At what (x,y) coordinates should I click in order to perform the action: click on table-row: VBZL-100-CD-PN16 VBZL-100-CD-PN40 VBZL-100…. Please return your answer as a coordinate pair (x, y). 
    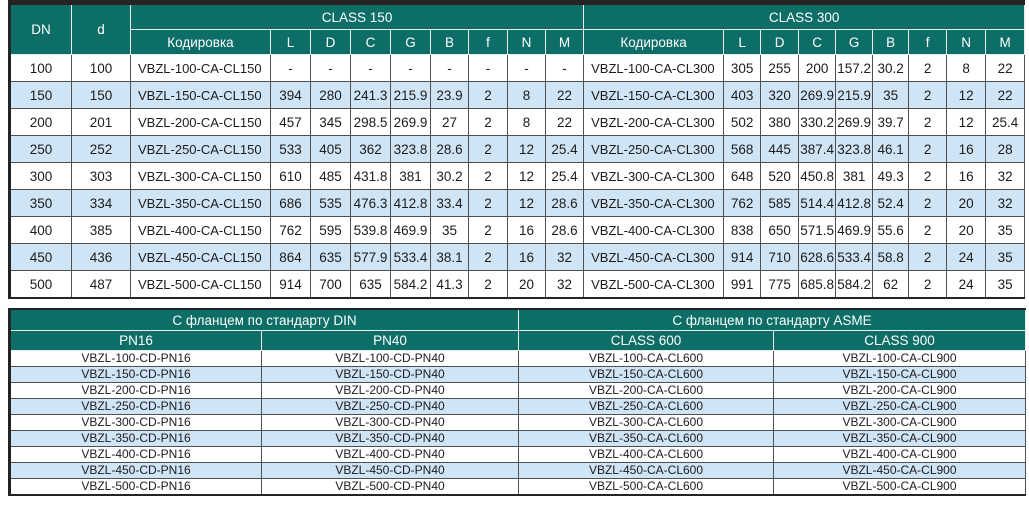
    Looking at the image, I should click on (517, 358).